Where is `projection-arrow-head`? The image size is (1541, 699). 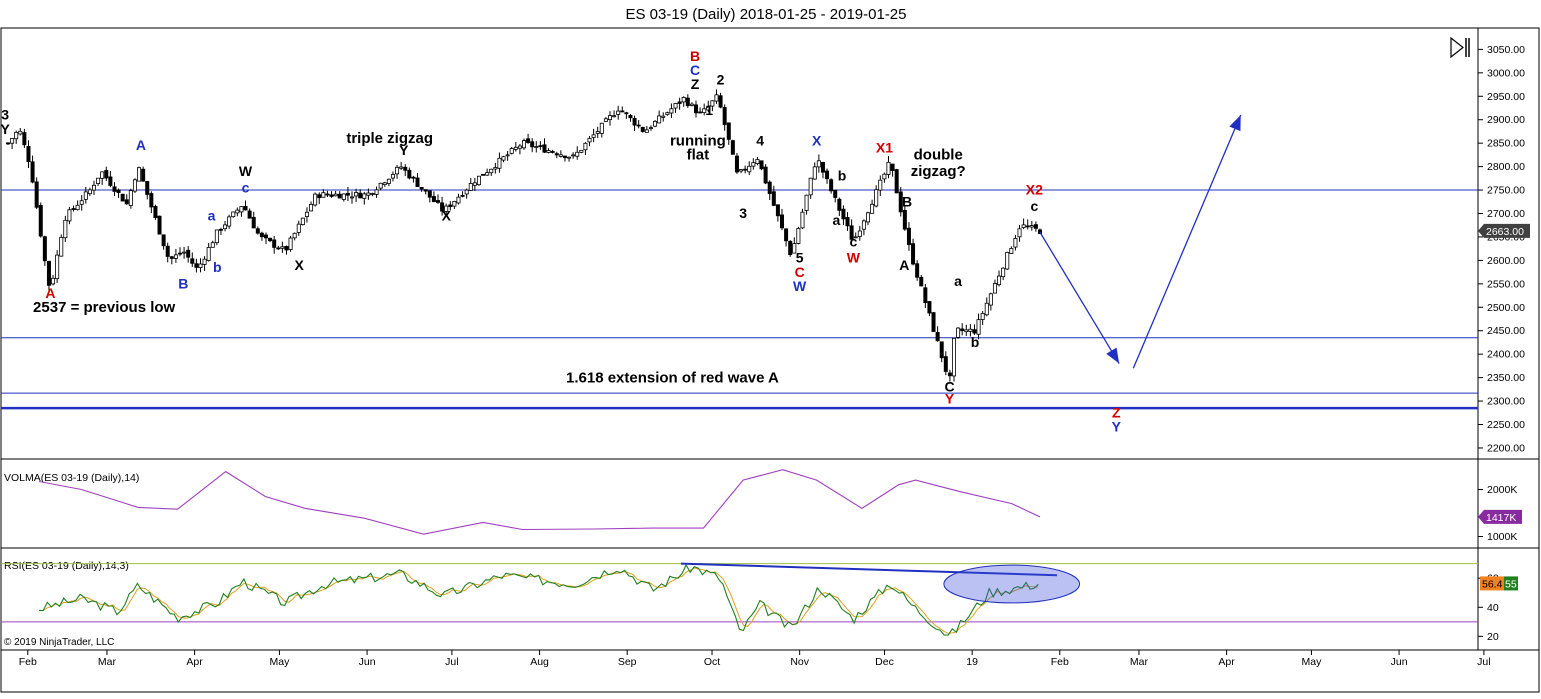 projection-arrow-head is located at coordinates (1235, 123).